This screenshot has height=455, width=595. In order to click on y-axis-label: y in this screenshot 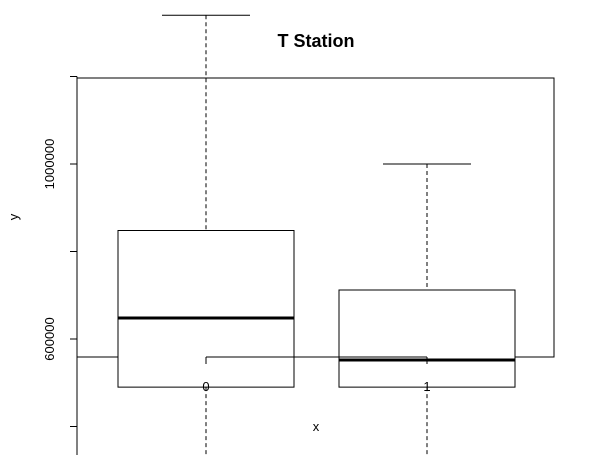, I will do `click(13, 216)`.